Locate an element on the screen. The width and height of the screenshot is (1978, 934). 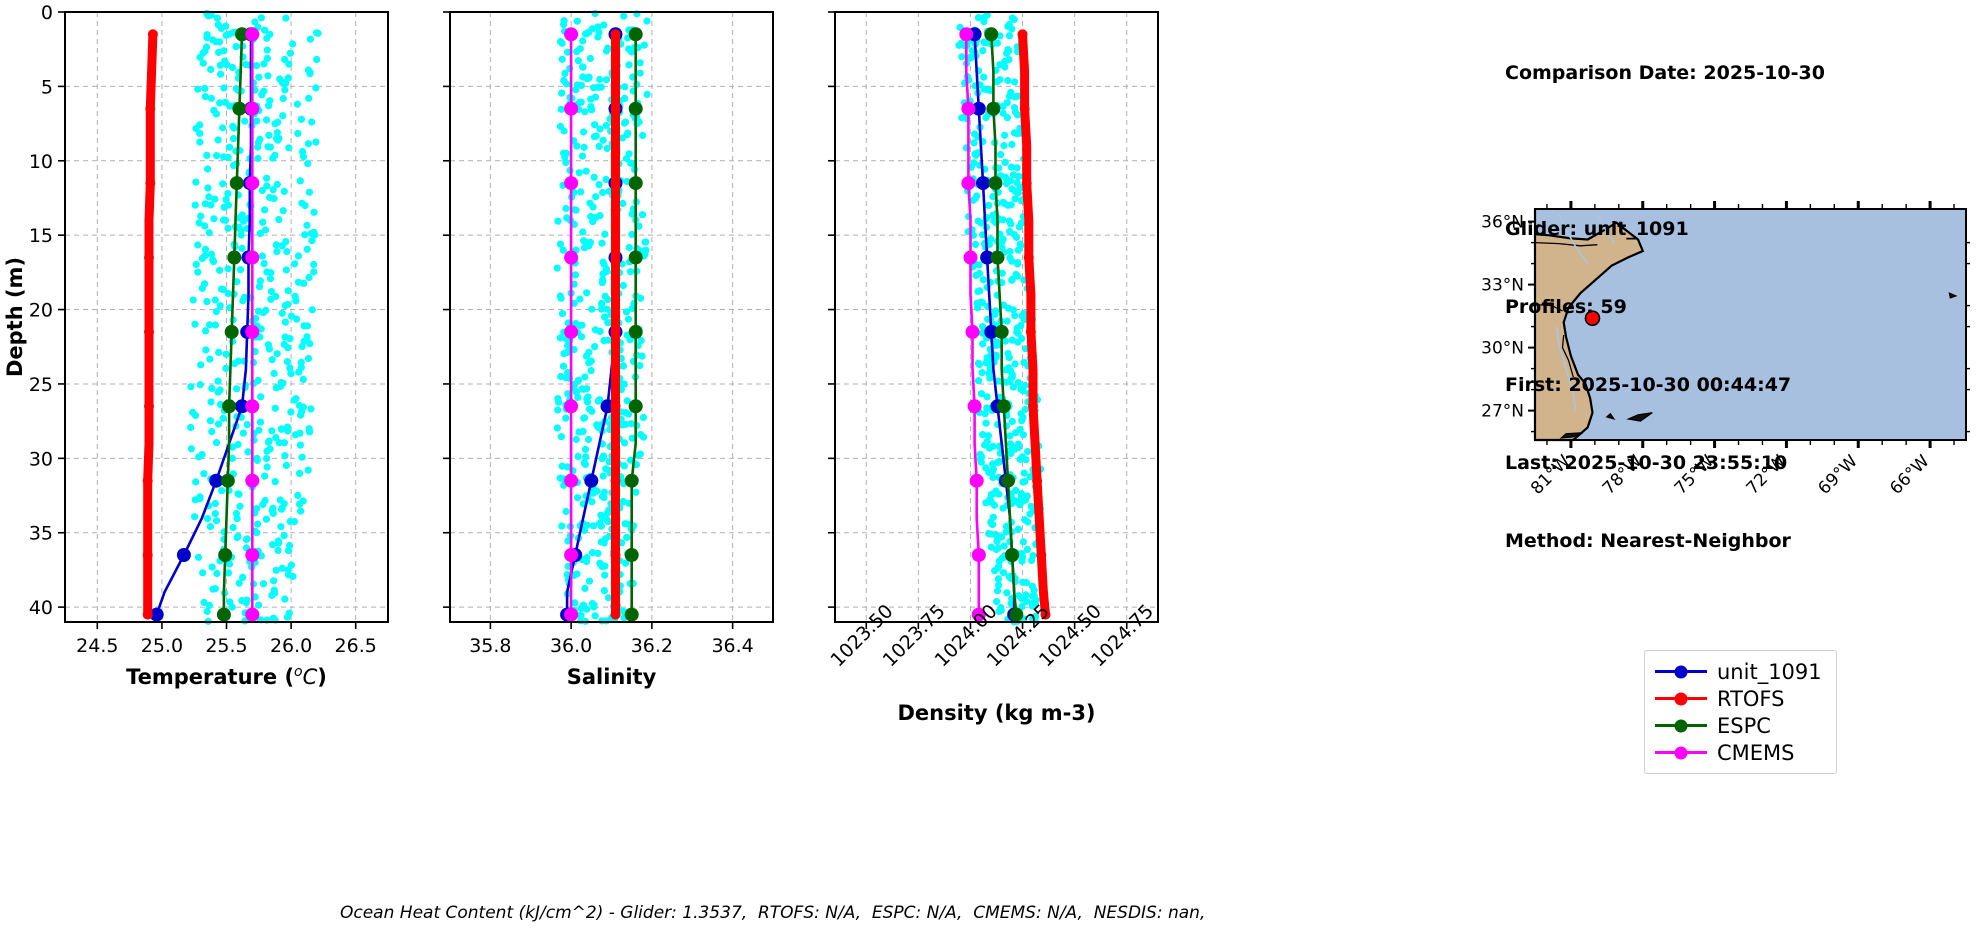
y-tick-label: 40 is located at coordinates (41, 608).